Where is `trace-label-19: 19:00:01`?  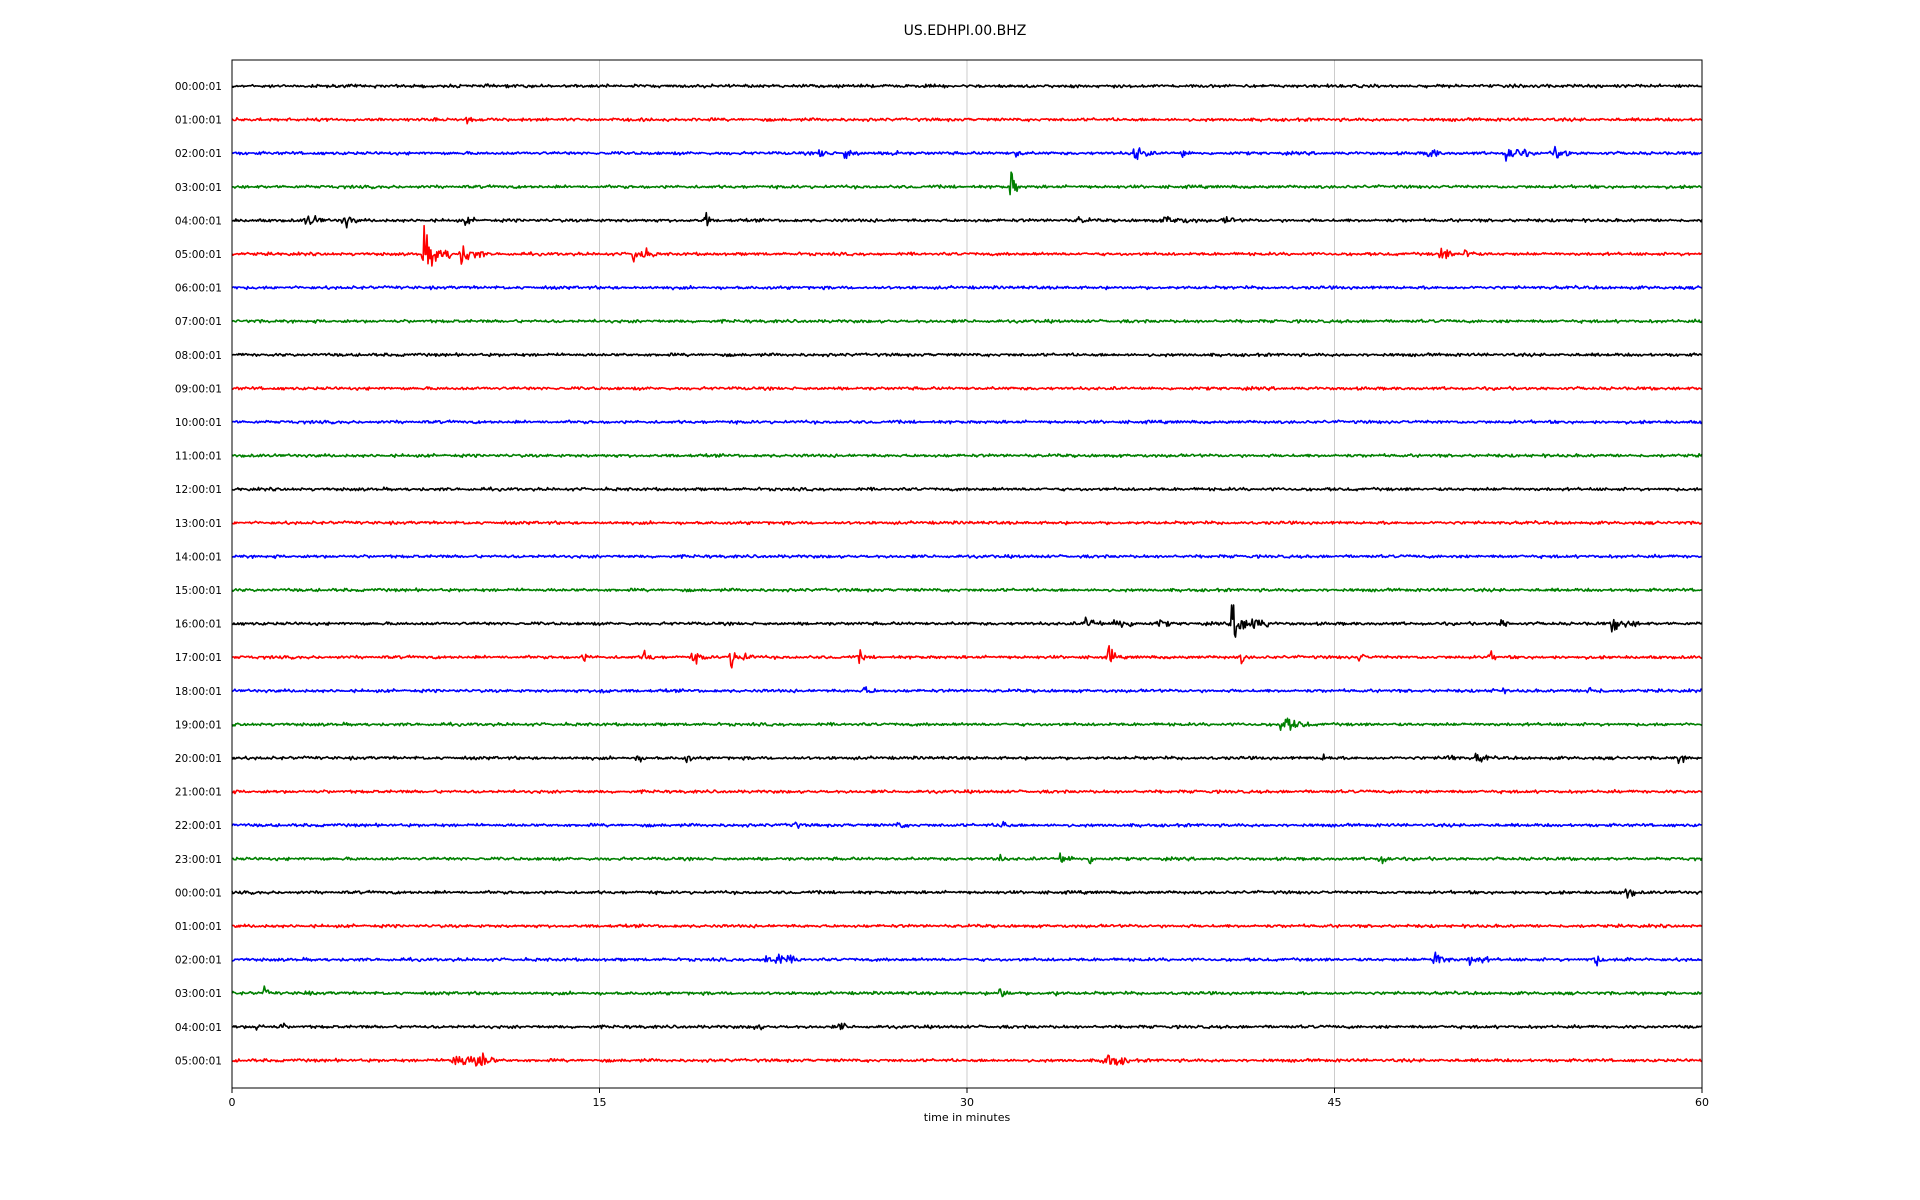
trace-label-19: 19:00:01 is located at coordinates (198, 725).